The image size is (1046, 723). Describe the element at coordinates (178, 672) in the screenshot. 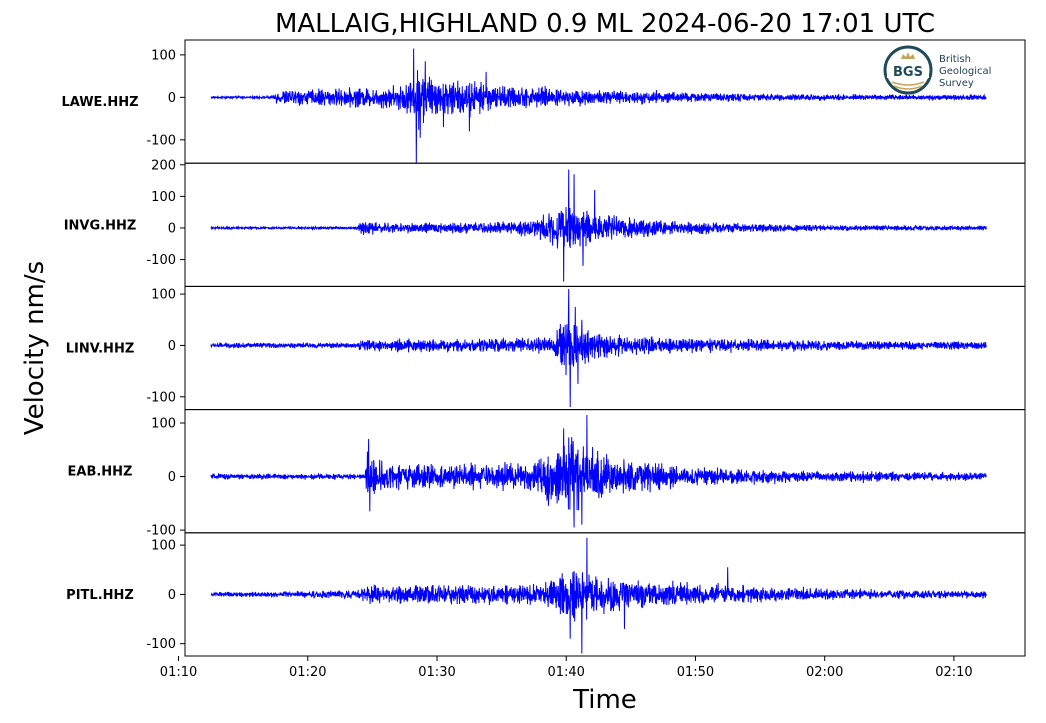

I see `x-tick-label: 01:10` at that location.